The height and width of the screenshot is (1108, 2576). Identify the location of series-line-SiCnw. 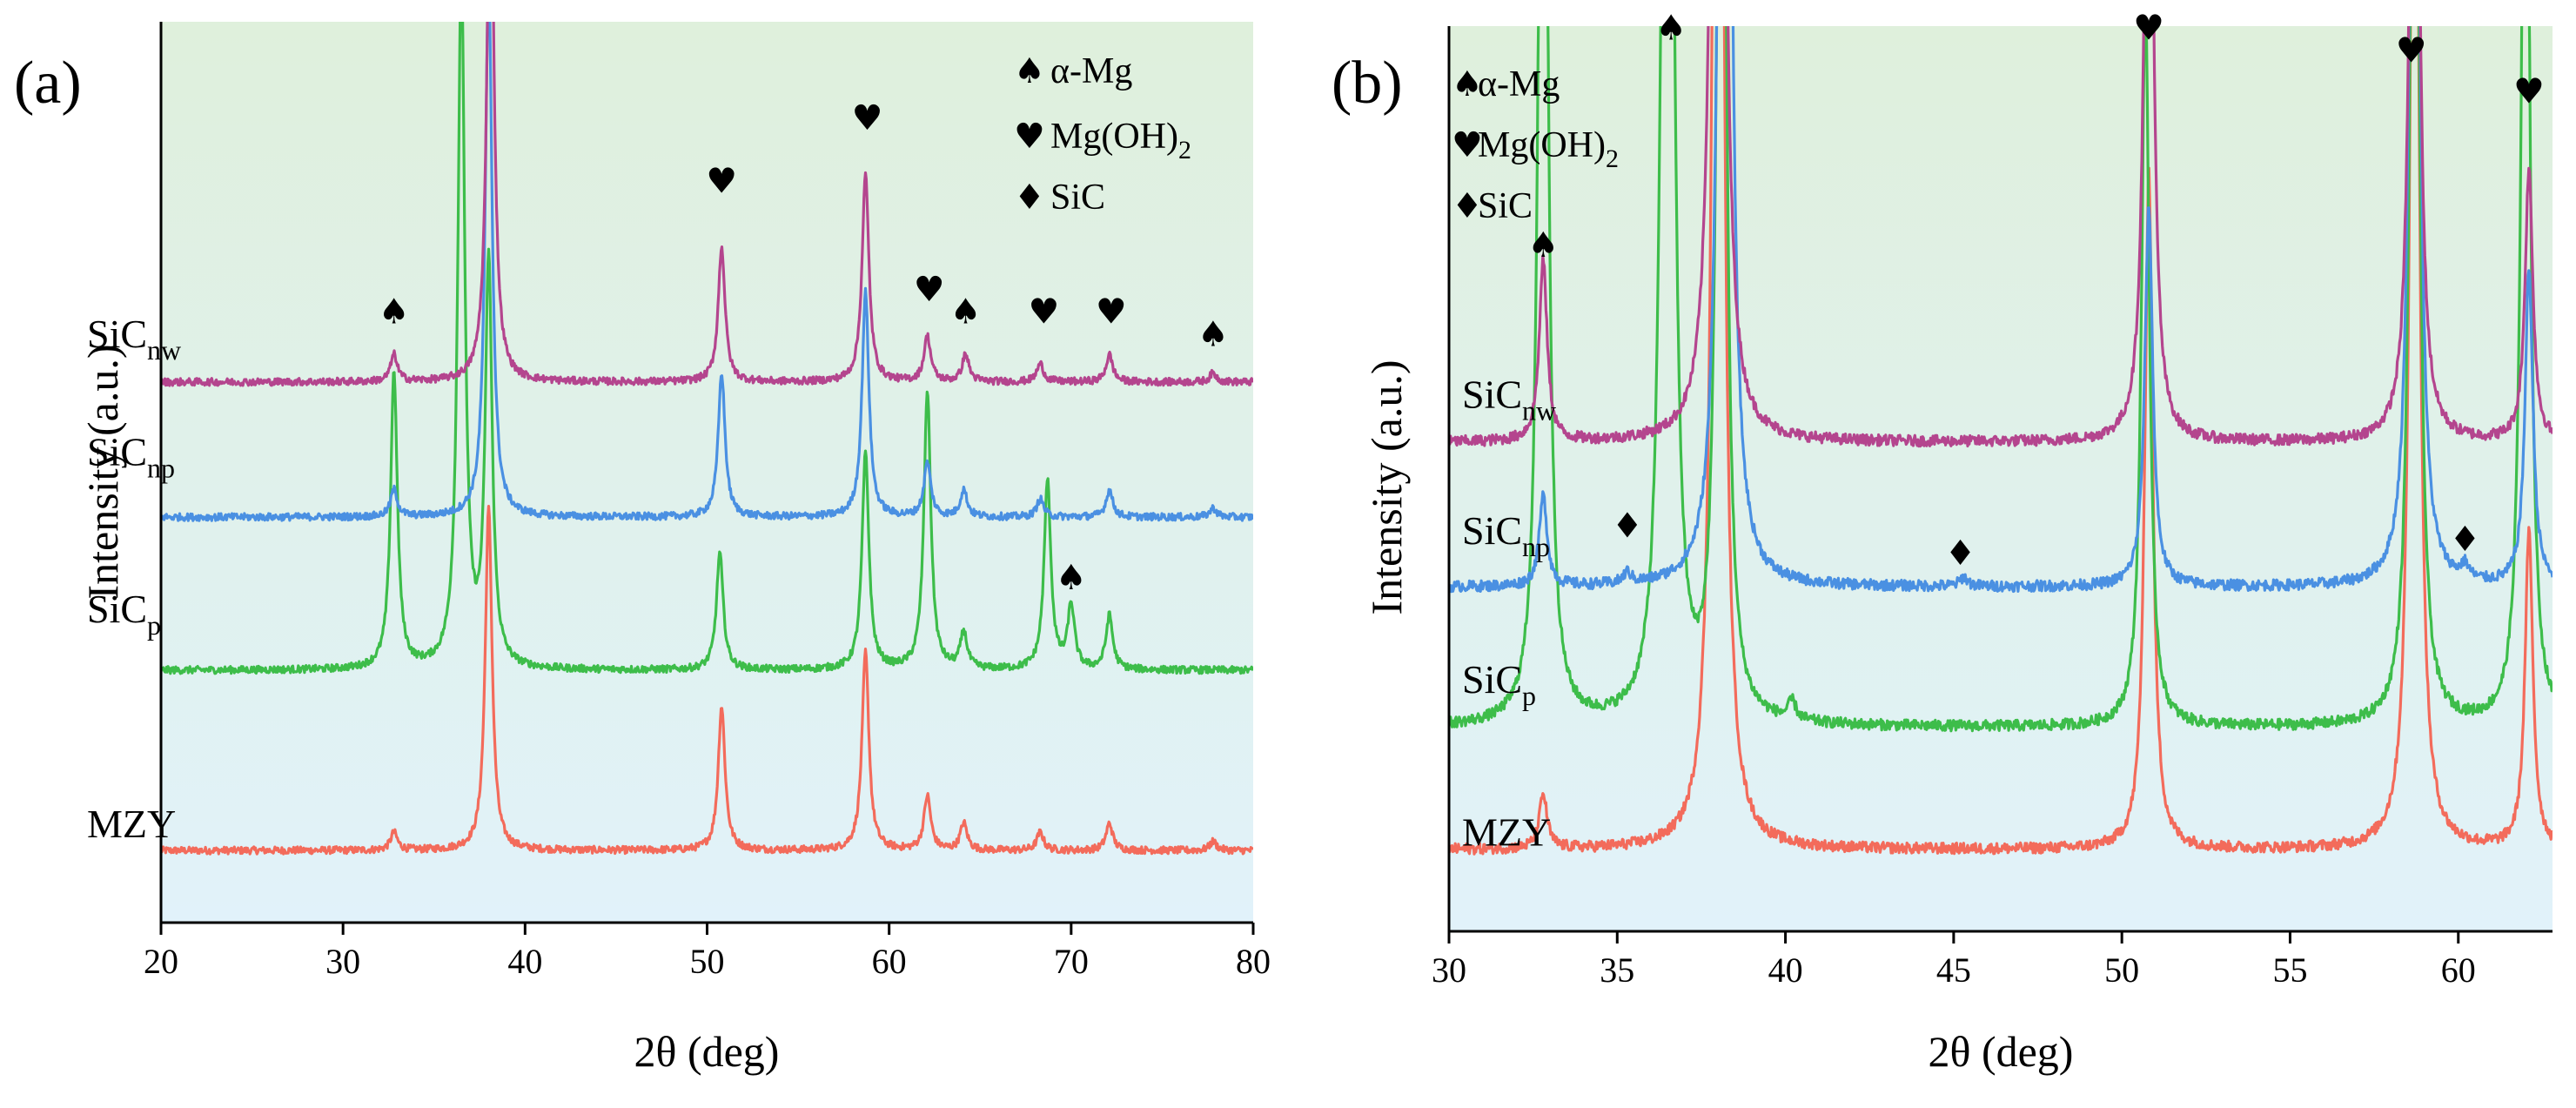
(707, 204).